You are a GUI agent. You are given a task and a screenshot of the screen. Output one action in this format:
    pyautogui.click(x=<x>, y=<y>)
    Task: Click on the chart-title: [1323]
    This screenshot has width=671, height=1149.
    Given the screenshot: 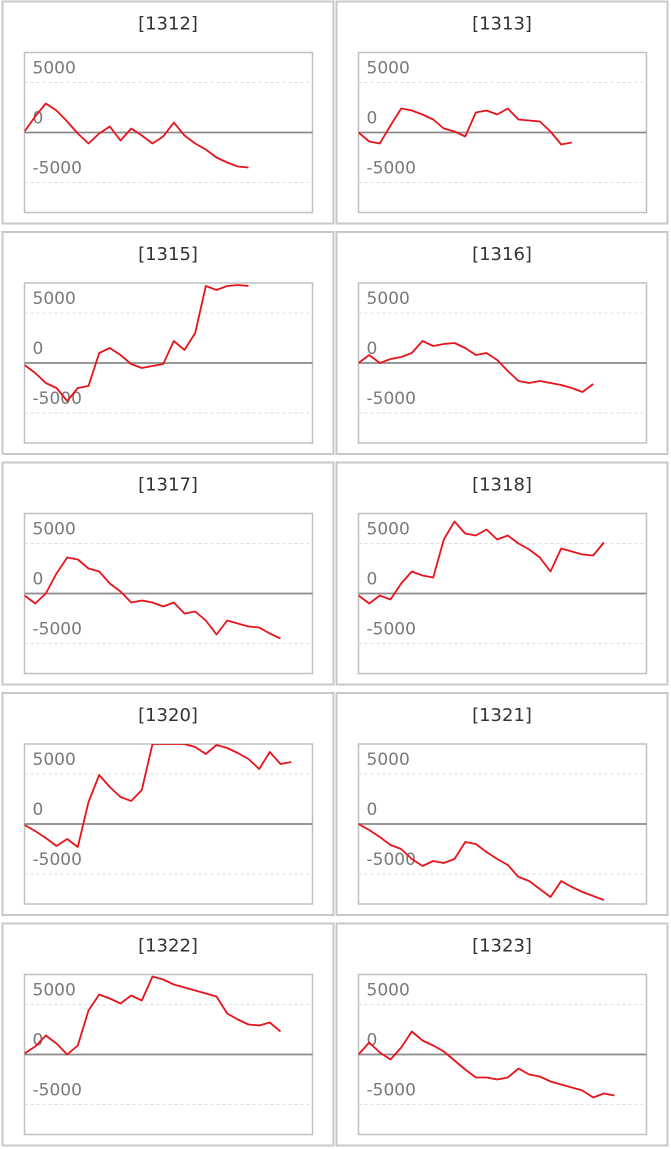 What is the action you would take?
    pyautogui.click(x=502, y=946)
    